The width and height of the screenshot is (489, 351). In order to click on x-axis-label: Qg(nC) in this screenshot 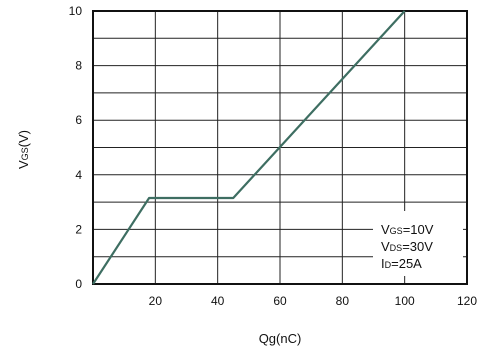, I will do `click(280, 338)`.